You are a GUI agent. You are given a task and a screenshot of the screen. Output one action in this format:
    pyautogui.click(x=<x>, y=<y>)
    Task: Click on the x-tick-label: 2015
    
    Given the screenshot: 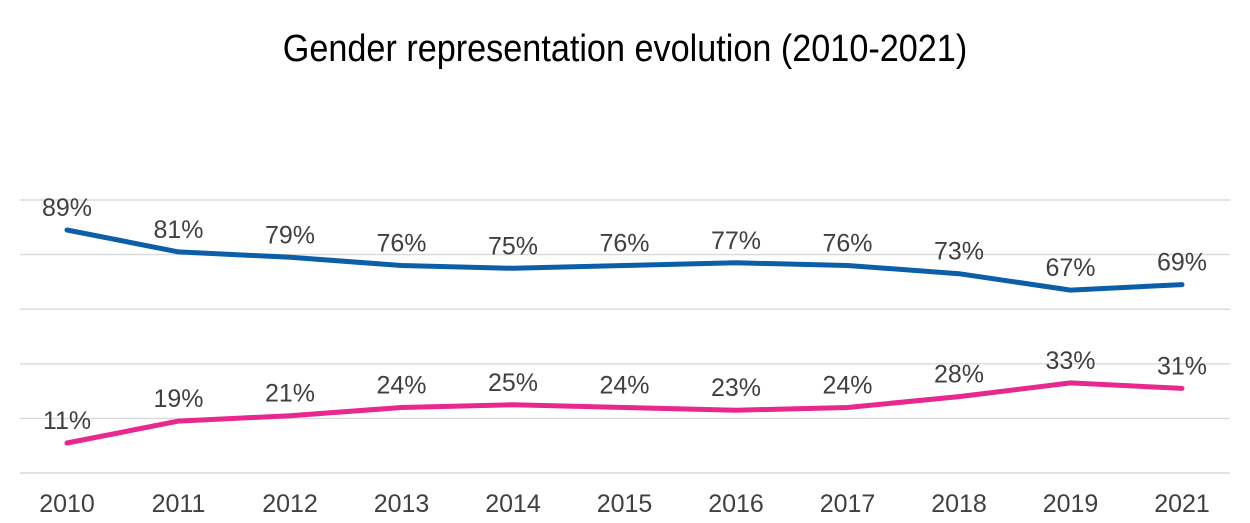 What is the action you would take?
    pyautogui.click(x=625, y=504)
    